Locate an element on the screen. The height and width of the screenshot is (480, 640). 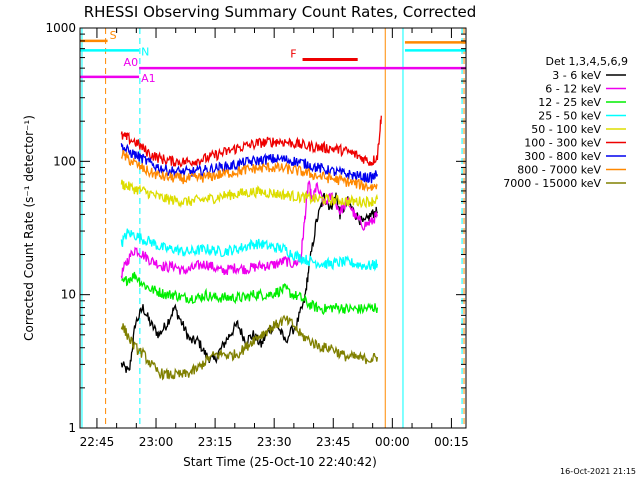
annotation-label-N: N is located at coordinates (145, 51).